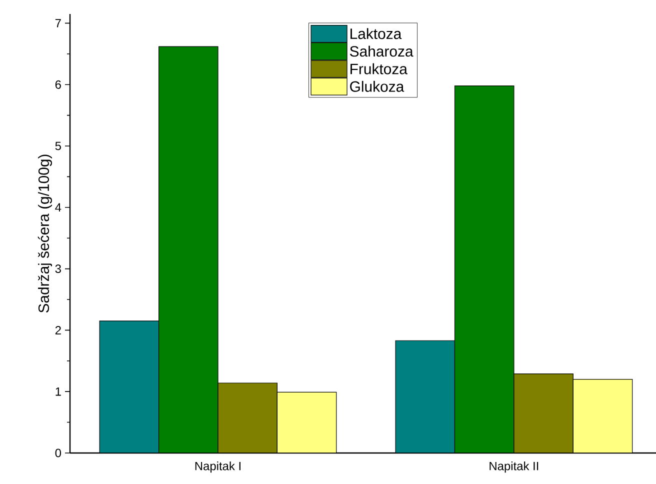 The image size is (656, 484). I want to click on legend-label: Glukoza, so click(377, 86).